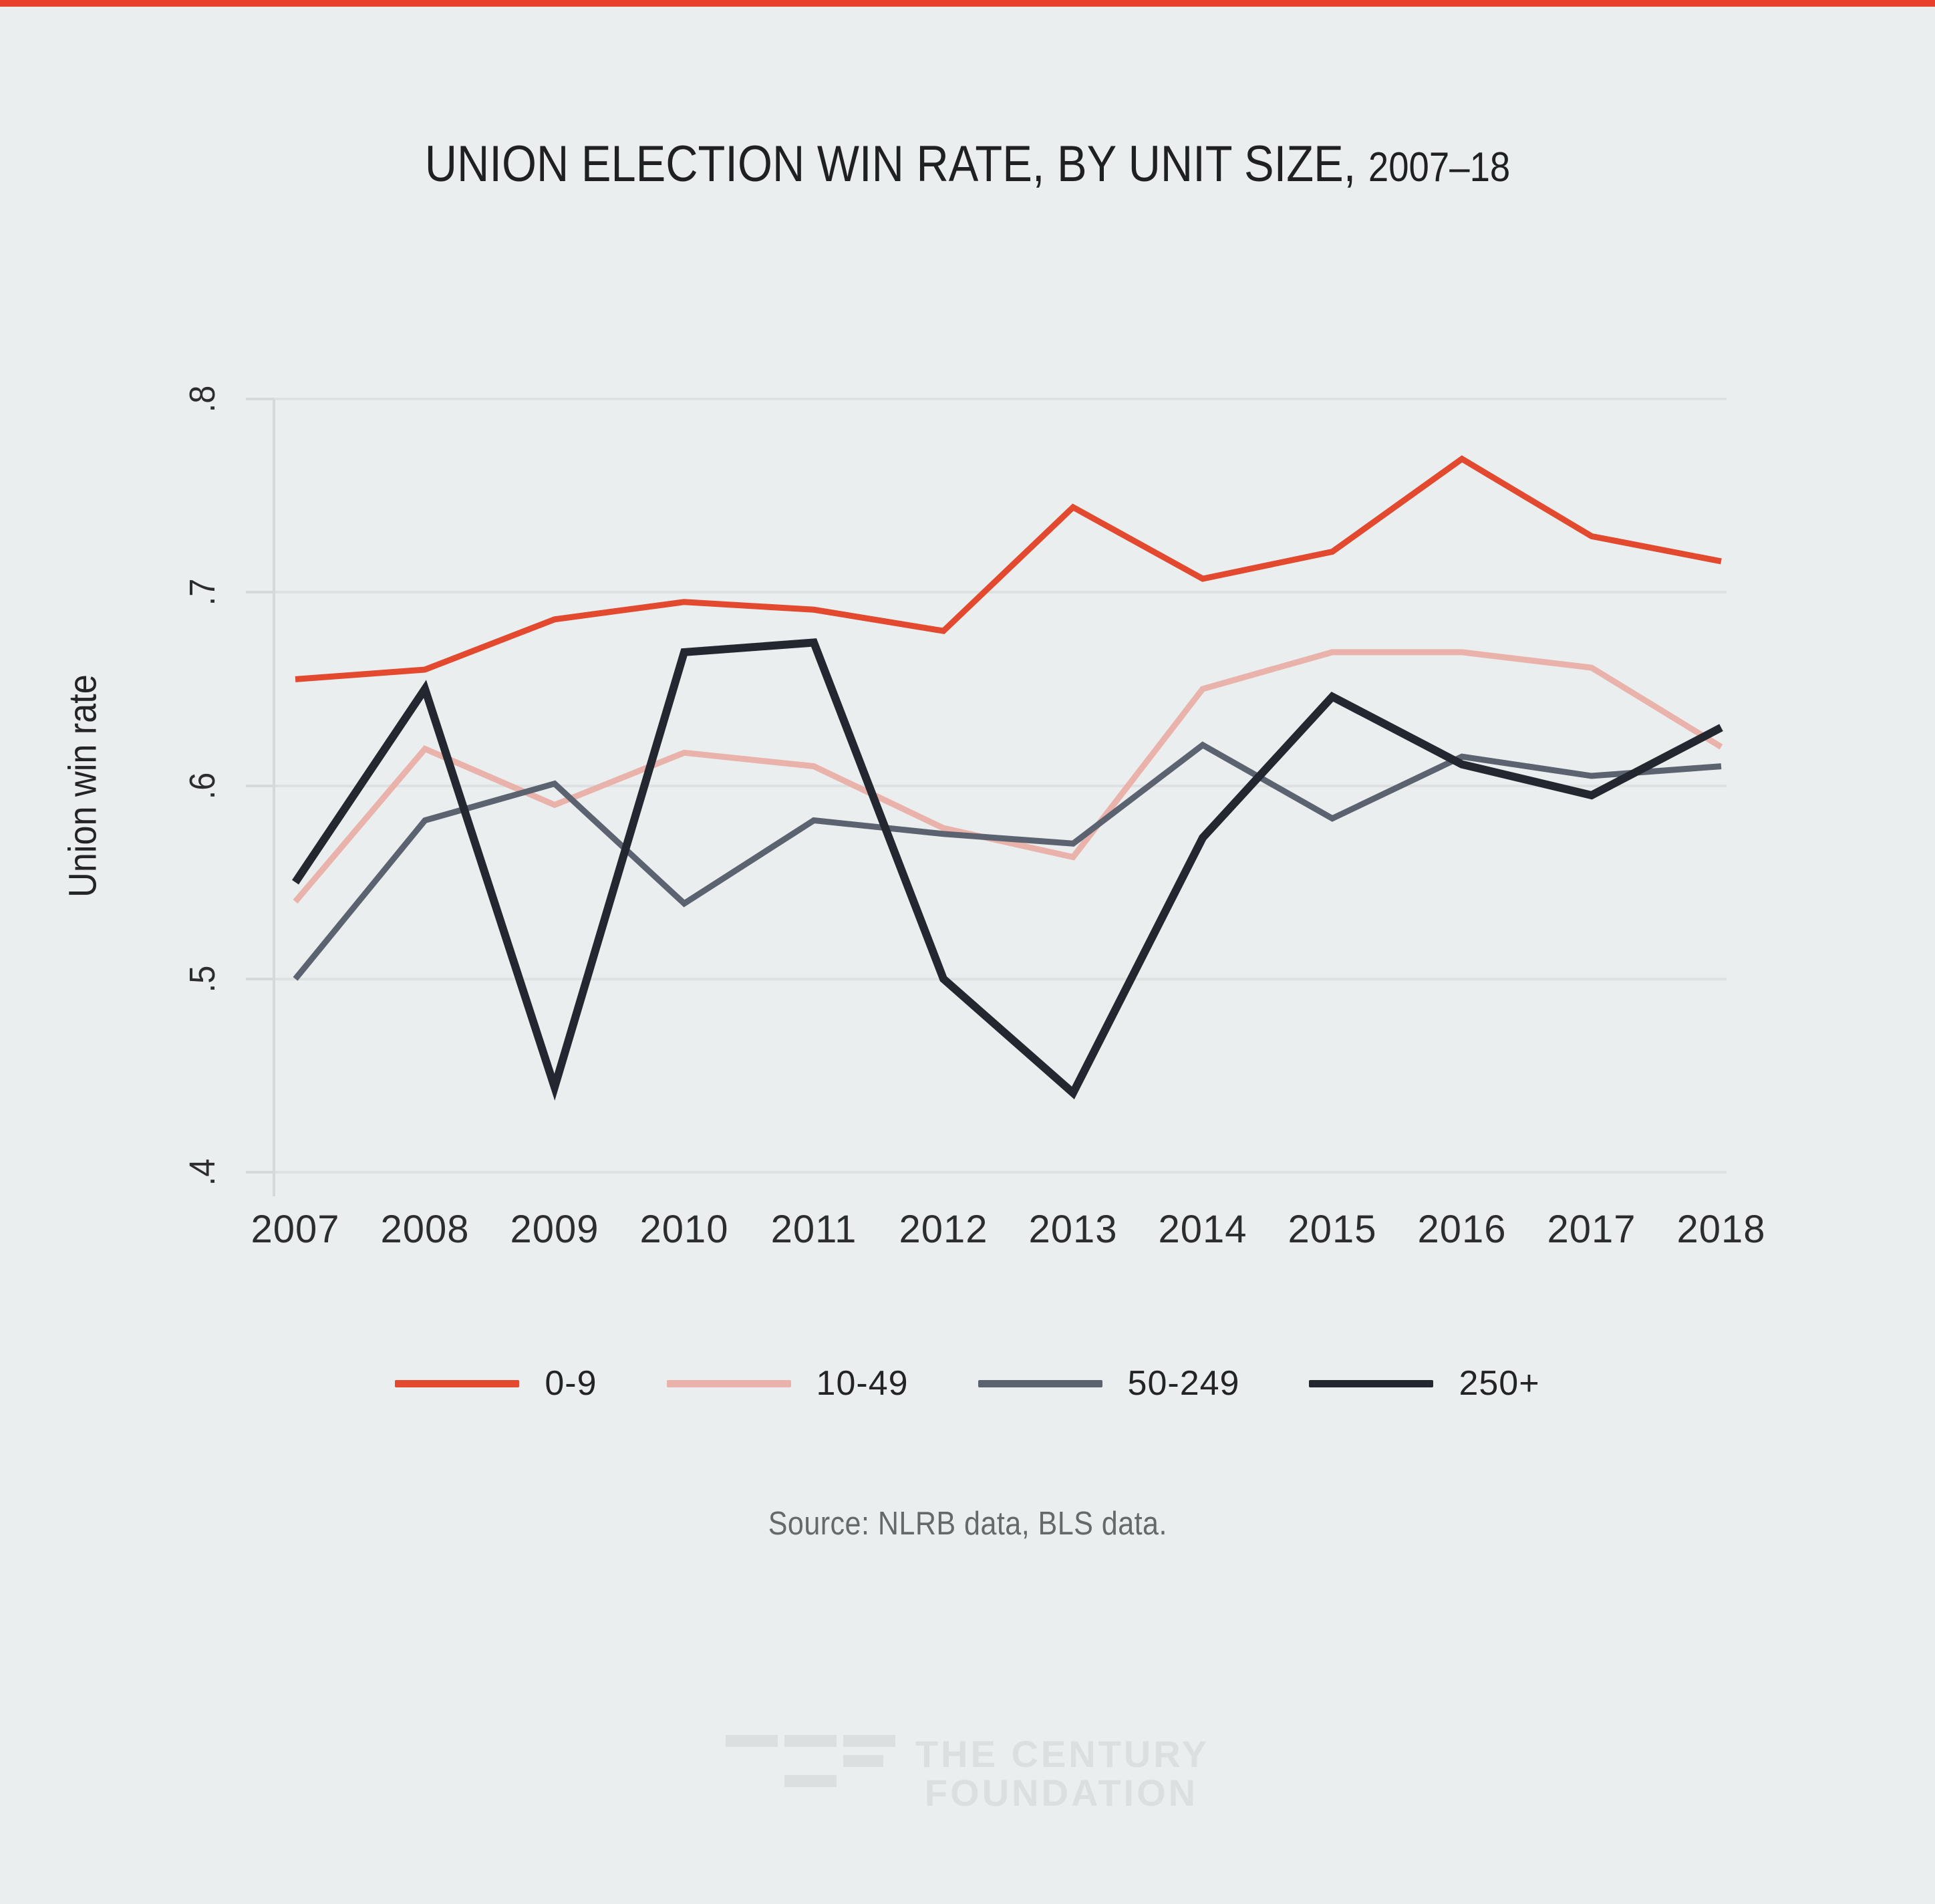 The image size is (1935, 1904). I want to click on x-tick-label: 2011, so click(814, 1229).